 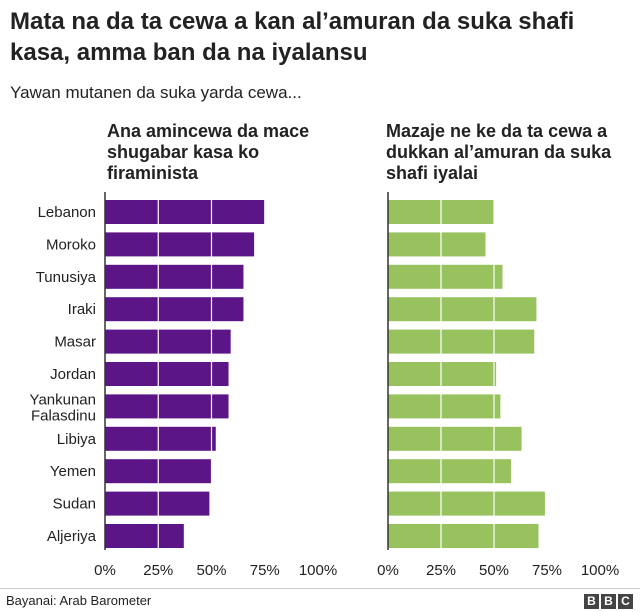 What do you see at coordinates (71, 244) in the screenshot?
I see `category-label: Moroko` at bounding box center [71, 244].